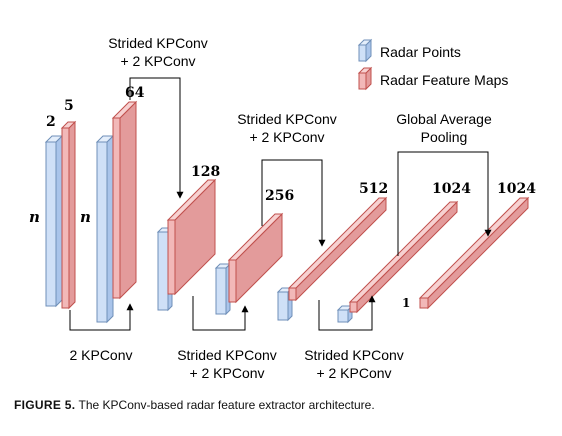  What do you see at coordinates (354, 355) in the screenshot?
I see `op-bot3-line1: Strided KPConv` at bounding box center [354, 355].